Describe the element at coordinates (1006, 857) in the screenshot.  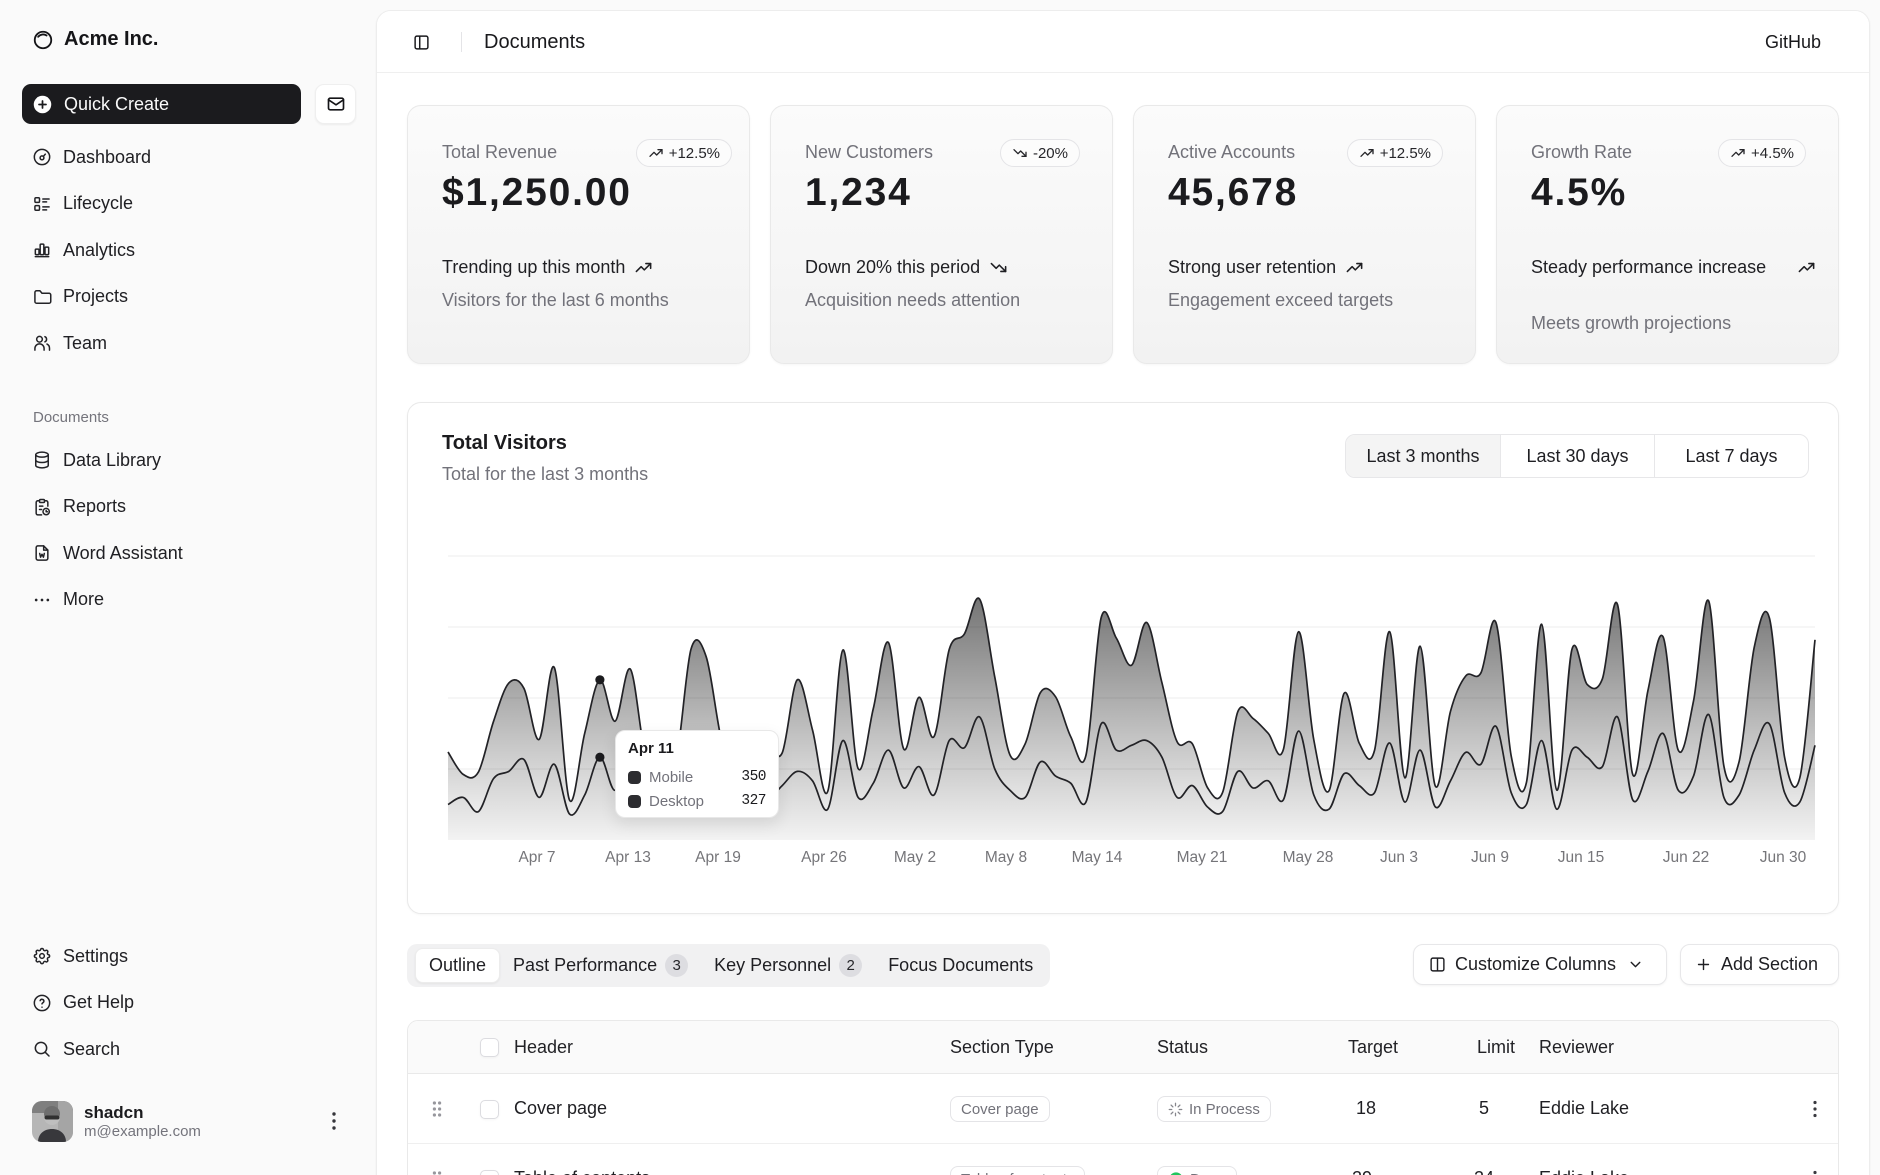
I see `svg-text: May 8` at that location.